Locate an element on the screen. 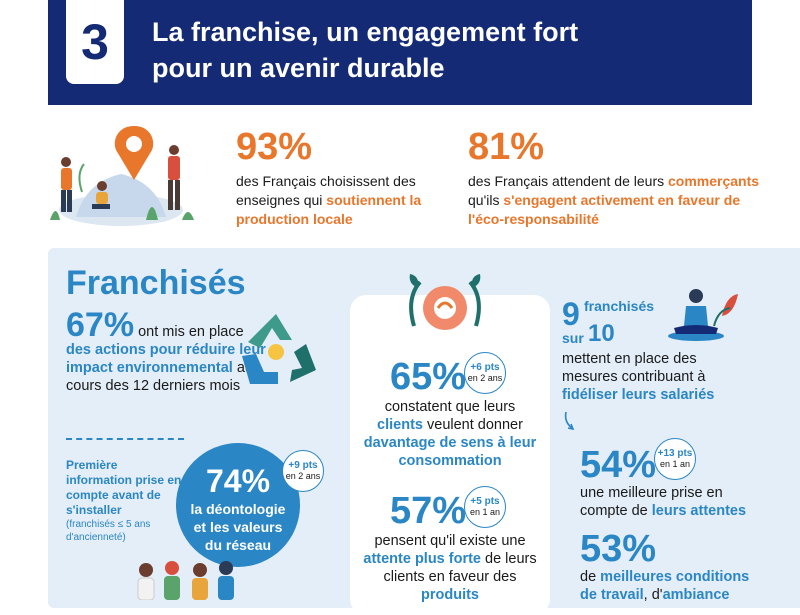  stat-54-badge: +13 pts en 1 an is located at coordinates (675, 459).